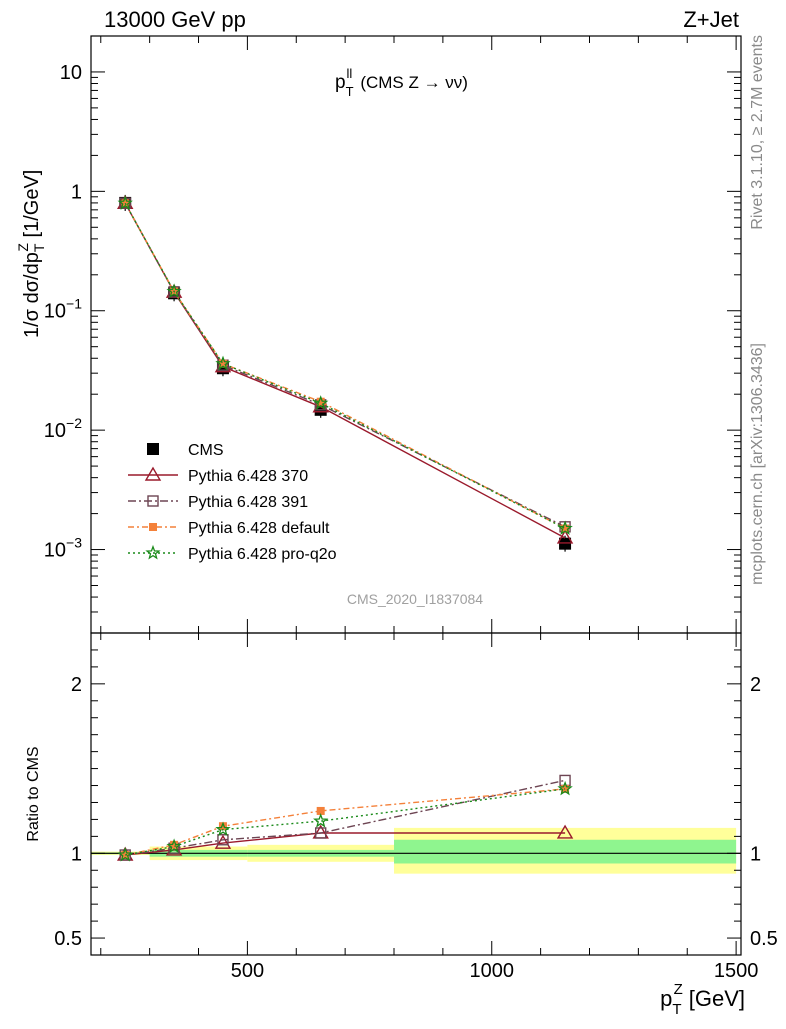  I want to click on ratio-bands, so click(414, 850).